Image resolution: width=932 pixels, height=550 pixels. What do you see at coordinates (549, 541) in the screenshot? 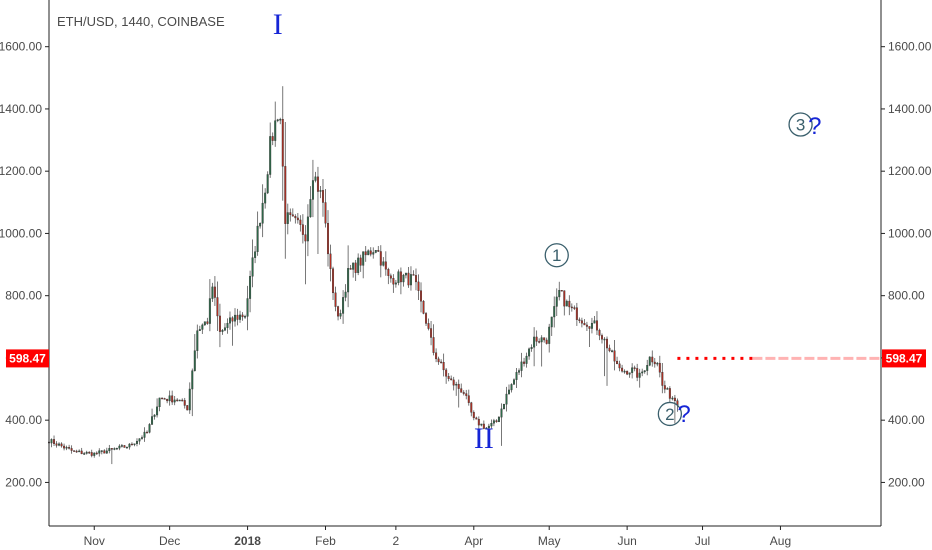
I see `x-tick-label: May` at bounding box center [549, 541].